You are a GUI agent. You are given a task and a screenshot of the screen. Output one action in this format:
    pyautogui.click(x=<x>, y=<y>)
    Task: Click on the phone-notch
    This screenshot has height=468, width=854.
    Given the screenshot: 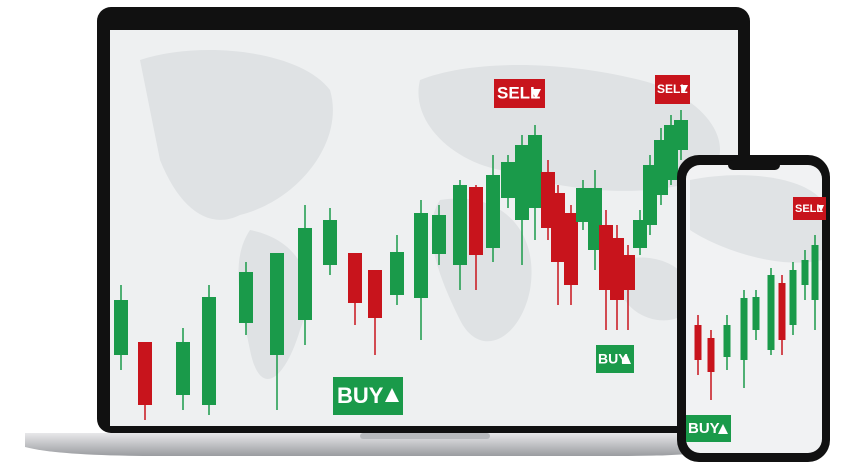 What is the action you would take?
    pyautogui.click(x=754, y=165)
    